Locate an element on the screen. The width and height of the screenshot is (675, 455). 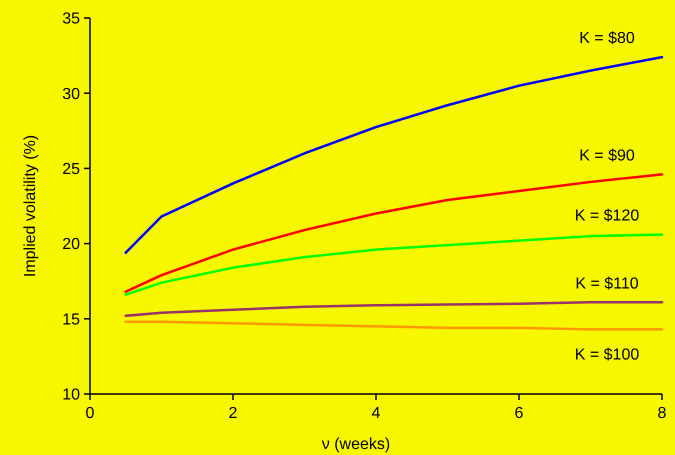
series-label: K = $110 is located at coordinates (607, 283).